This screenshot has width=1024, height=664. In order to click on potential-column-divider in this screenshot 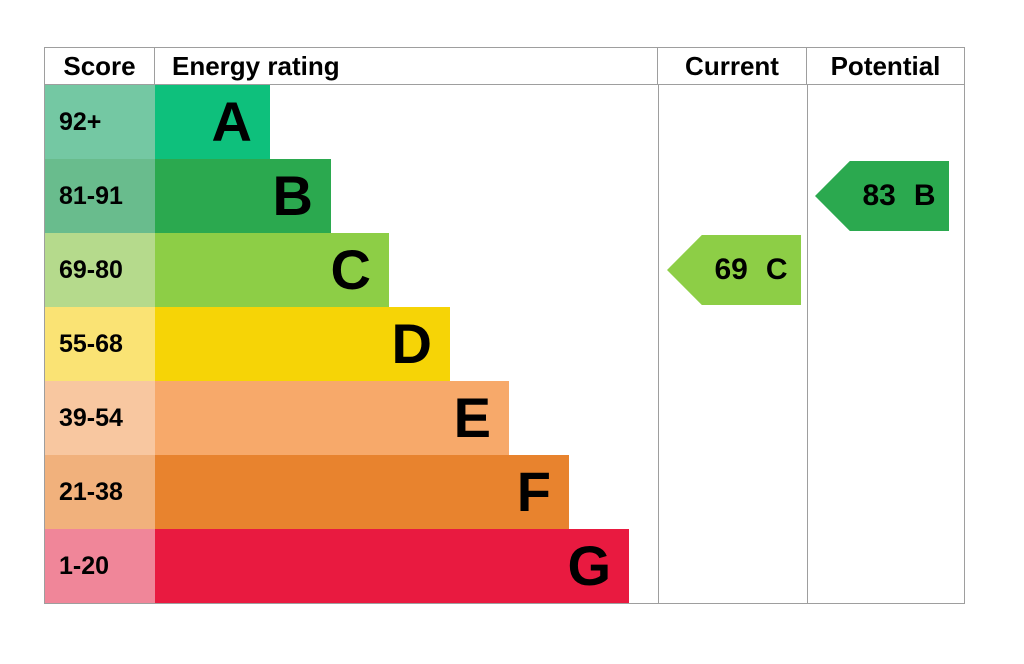, I will do `click(807, 344)`.